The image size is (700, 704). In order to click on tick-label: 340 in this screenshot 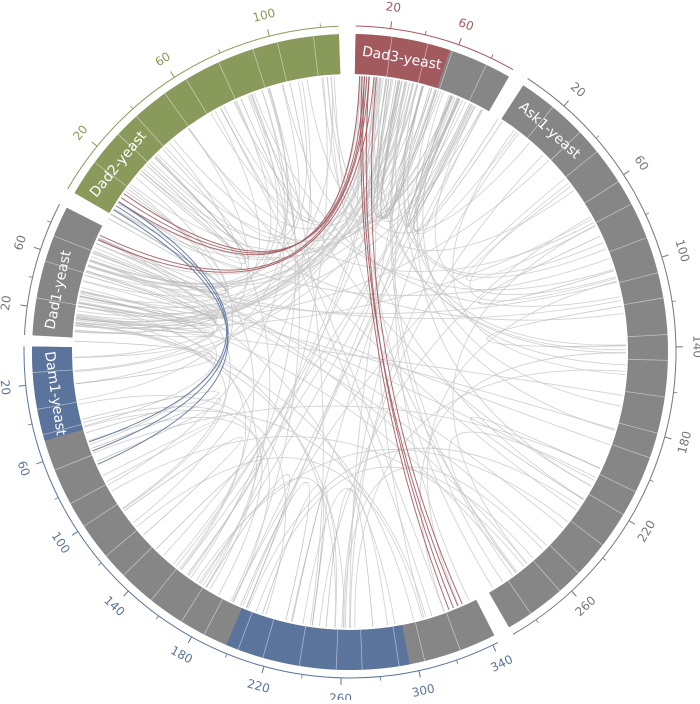, I will do `click(501, 663)`.